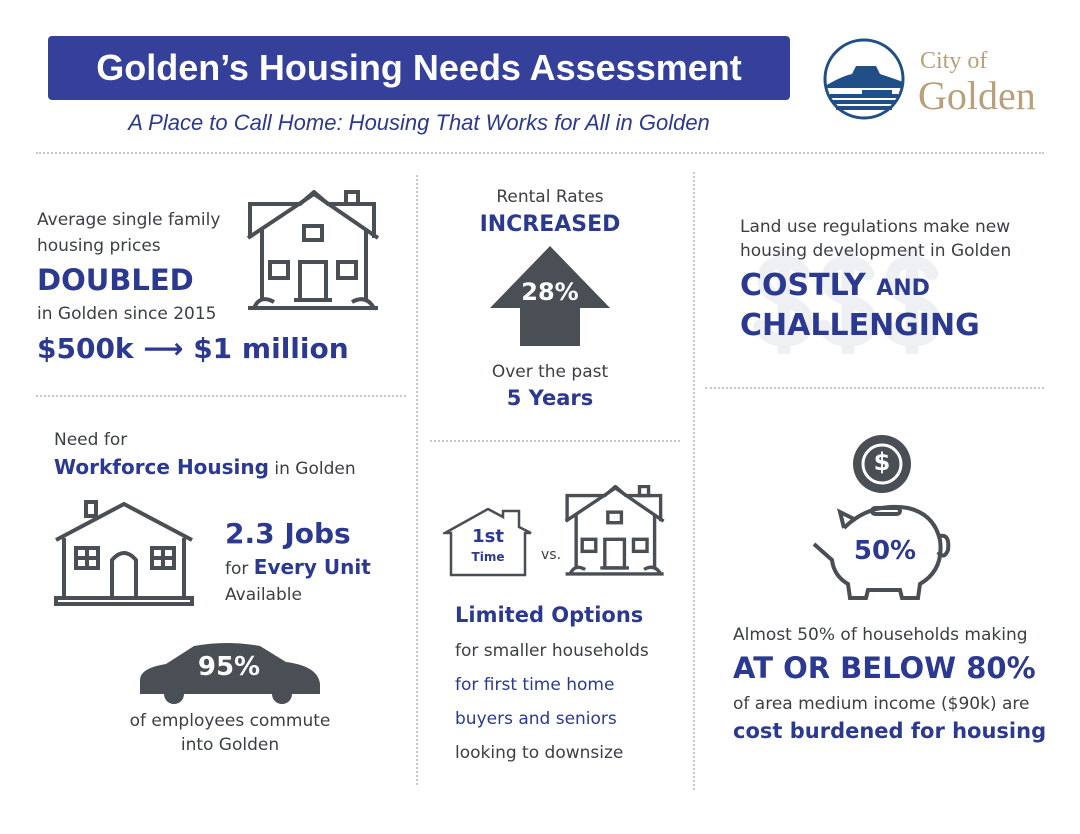 The height and width of the screenshot is (834, 1080). What do you see at coordinates (977, 95) in the screenshot?
I see `logo-text-golden: Golden` at bounding box center [977, 95].